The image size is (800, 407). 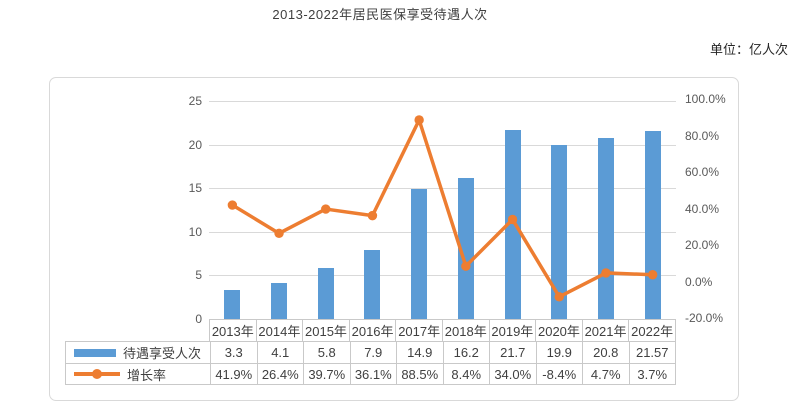 What do you see at coordinates (652, 352) in the screenshot?
I see `table-value-cell: 21.57` at bounding box center [652, 352].